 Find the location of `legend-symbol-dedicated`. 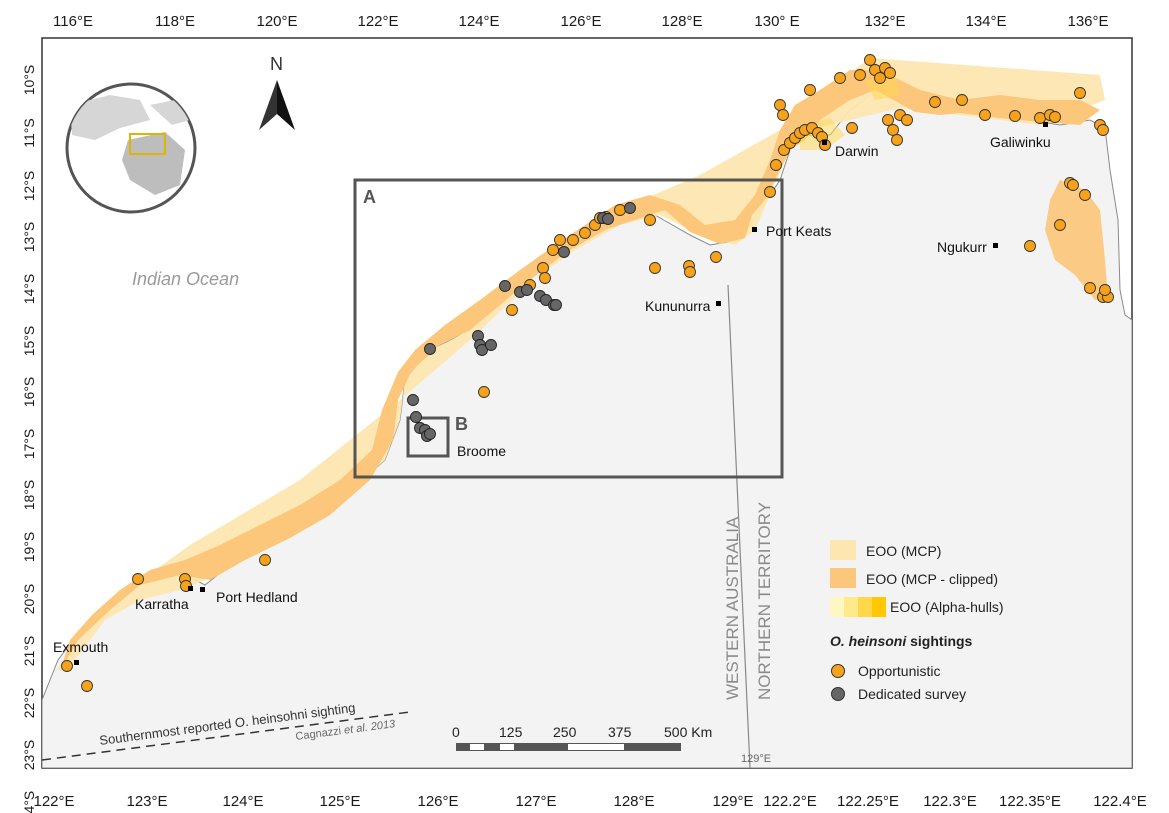

legend-symbol-dedicated is located at coordinates (838, 694).